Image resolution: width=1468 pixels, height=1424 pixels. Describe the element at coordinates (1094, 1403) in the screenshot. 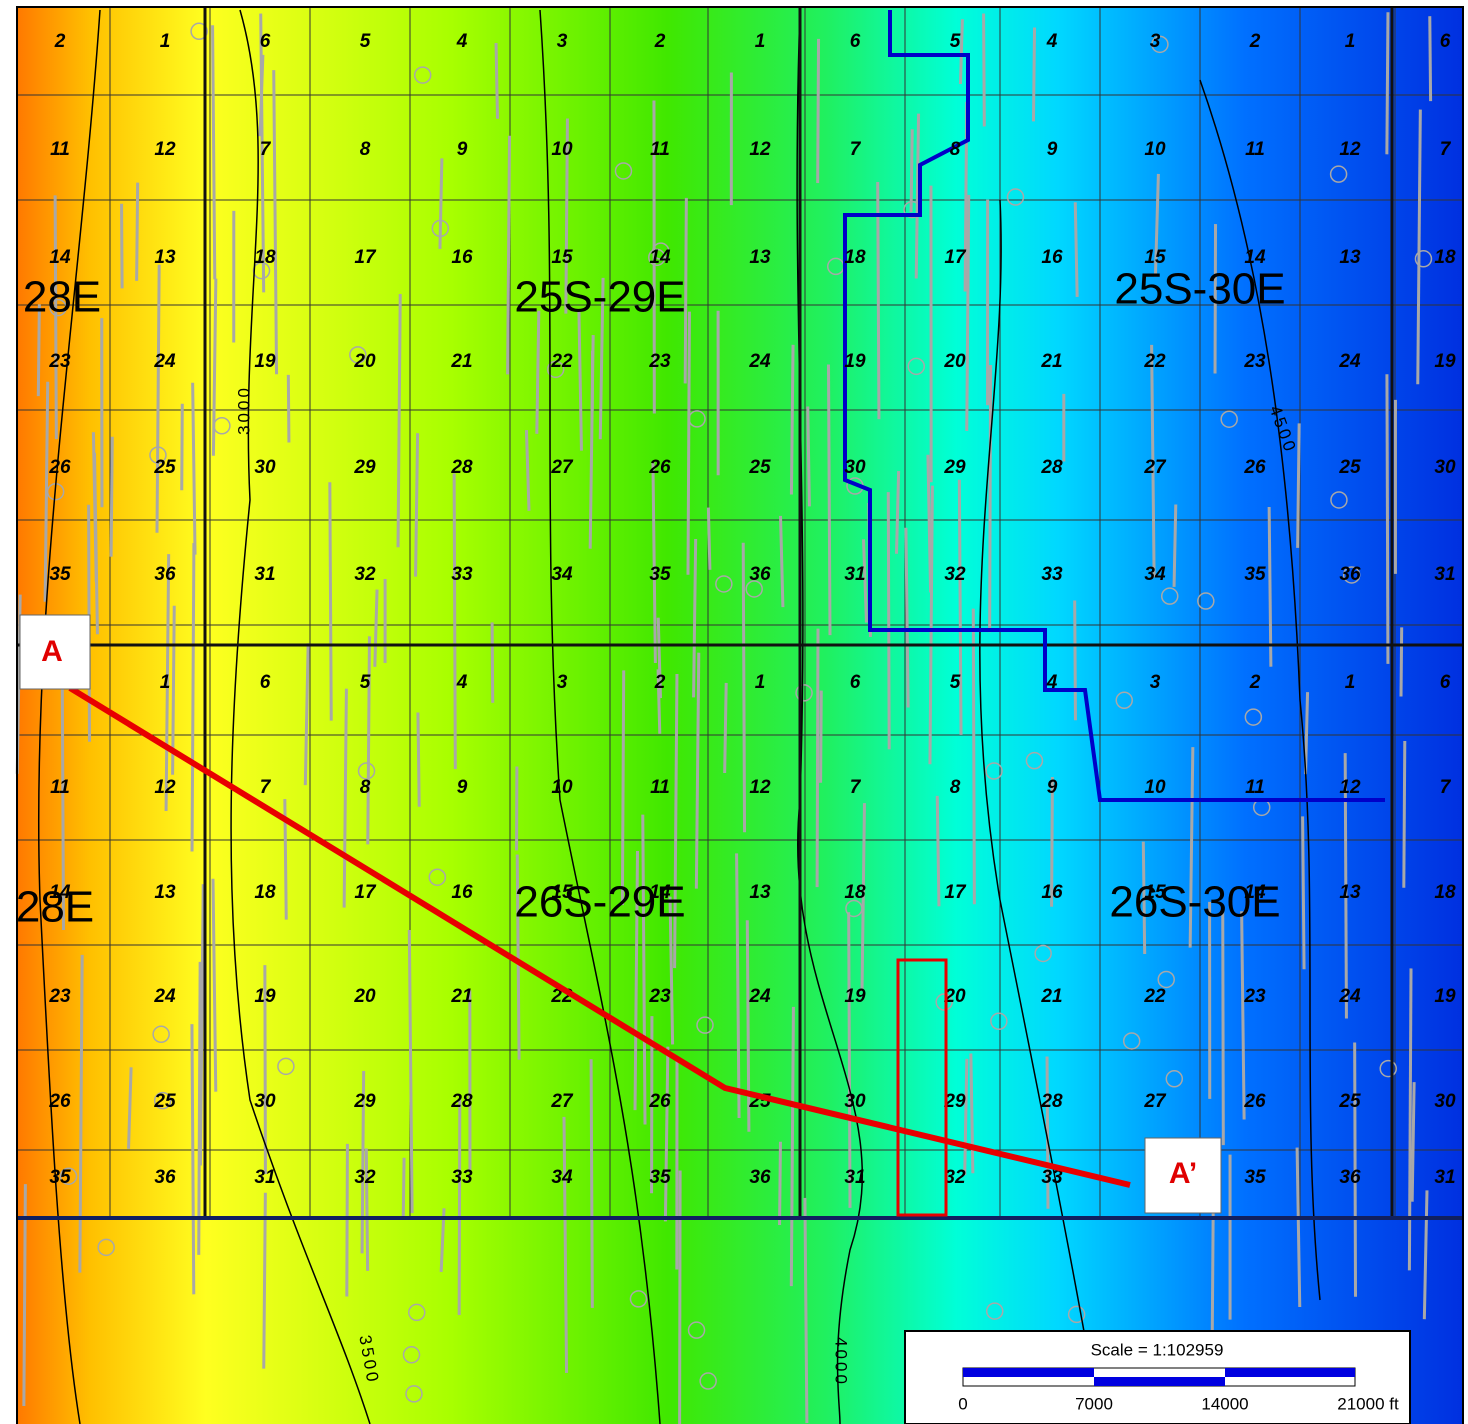

I see `scale-label: 7000` at that location.